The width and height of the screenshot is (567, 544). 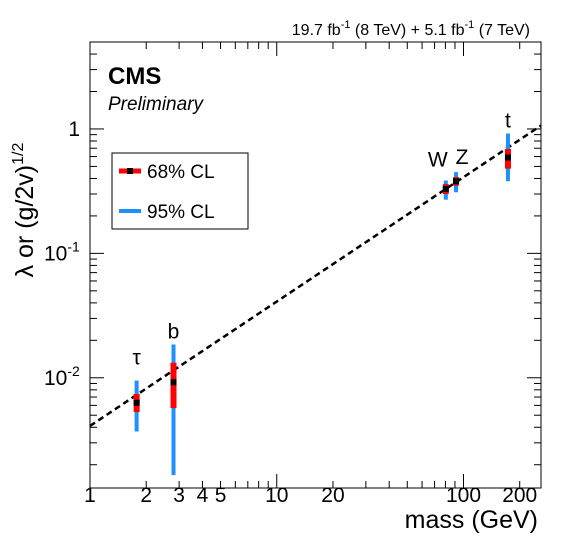 I want to click on legend-box, so click(x=180, y=191).